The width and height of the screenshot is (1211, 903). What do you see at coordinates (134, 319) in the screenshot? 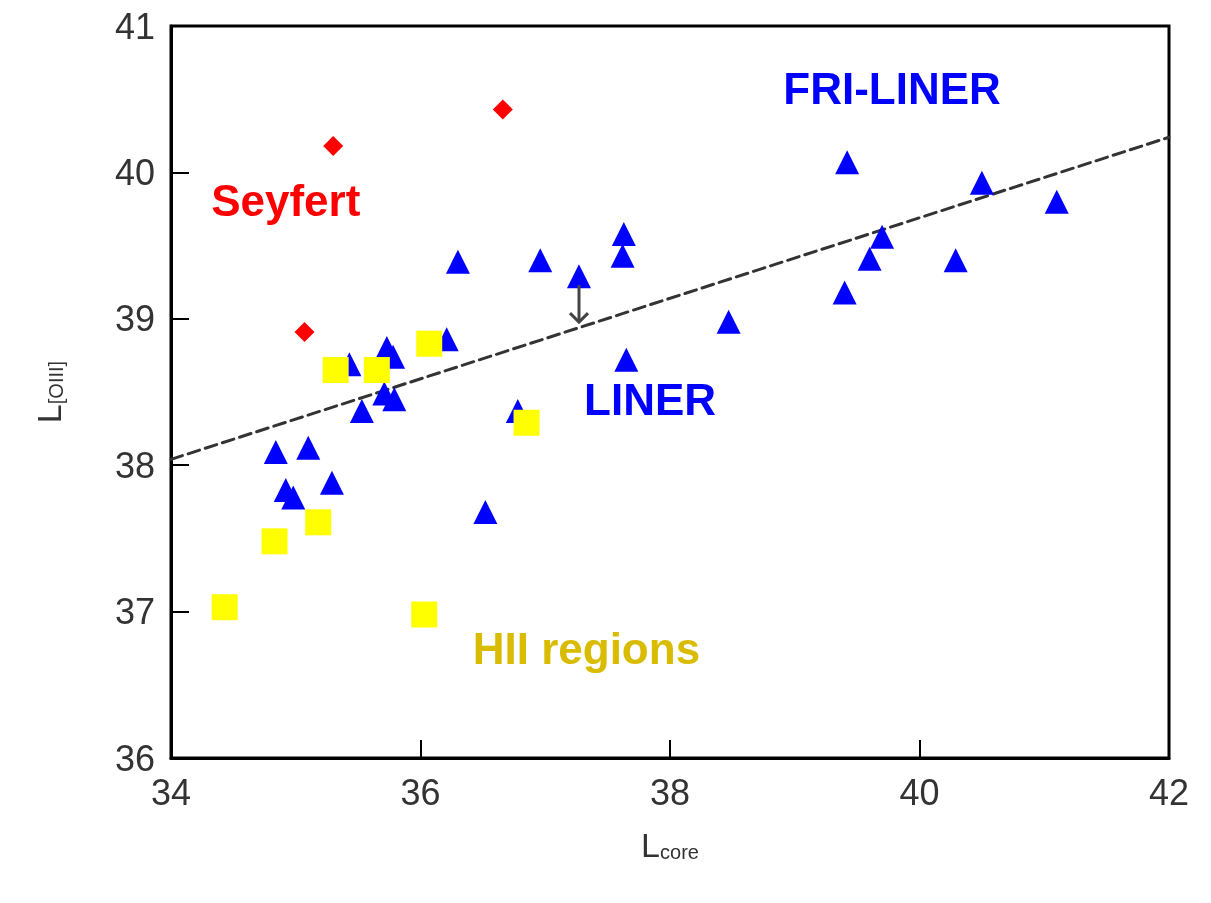
I see `y-tick-label: 39` at bounding box center [134, 319].